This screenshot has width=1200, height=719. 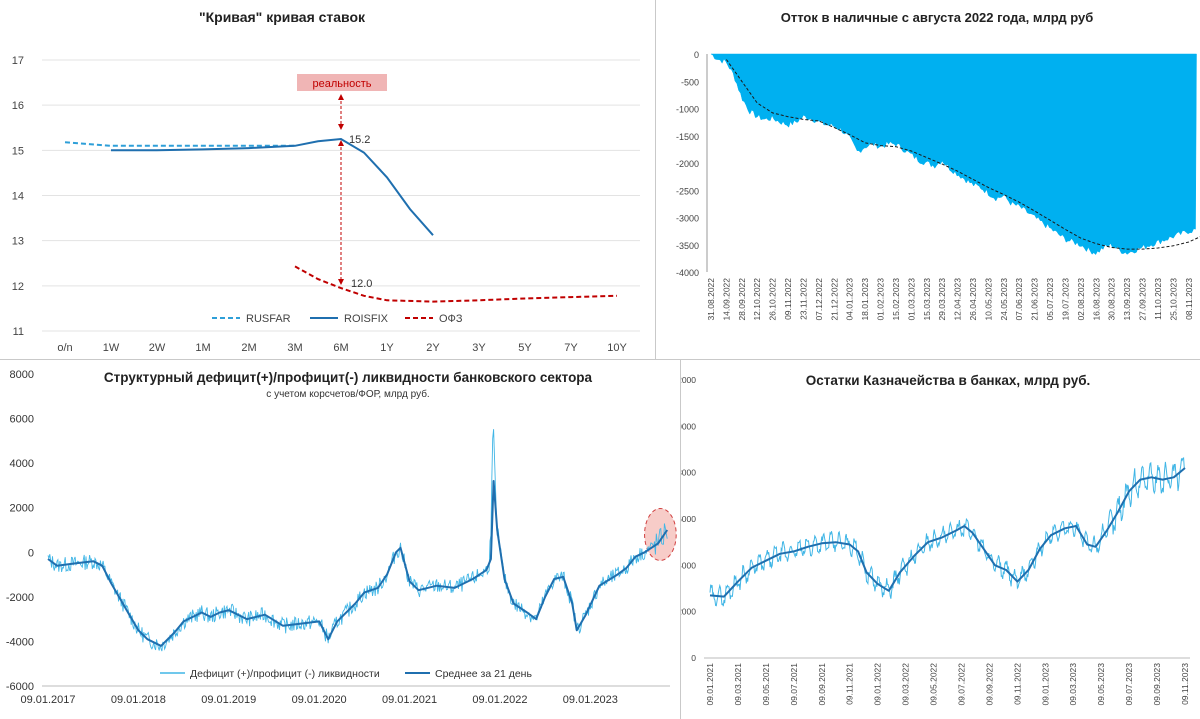 I want to click on x-tick-label: 31.08.2022, so click(x=711, y=299).